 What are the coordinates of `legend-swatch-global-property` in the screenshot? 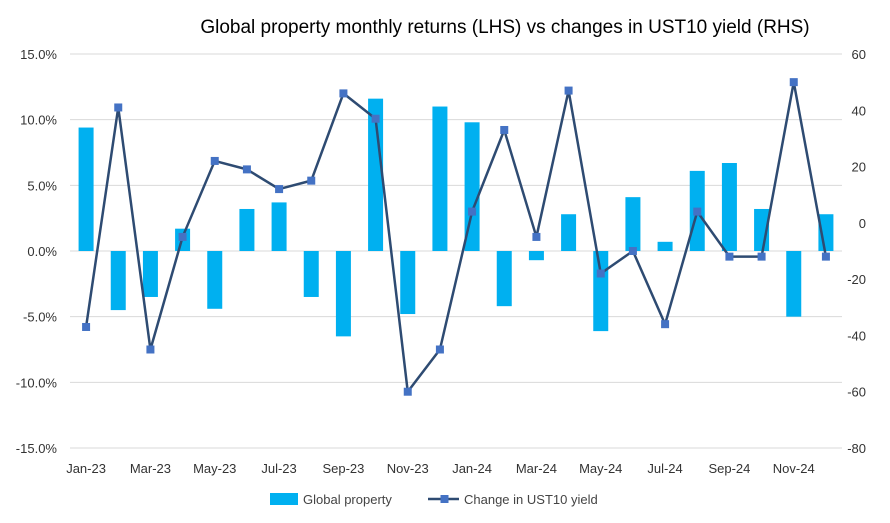 It's located at (284, 499).